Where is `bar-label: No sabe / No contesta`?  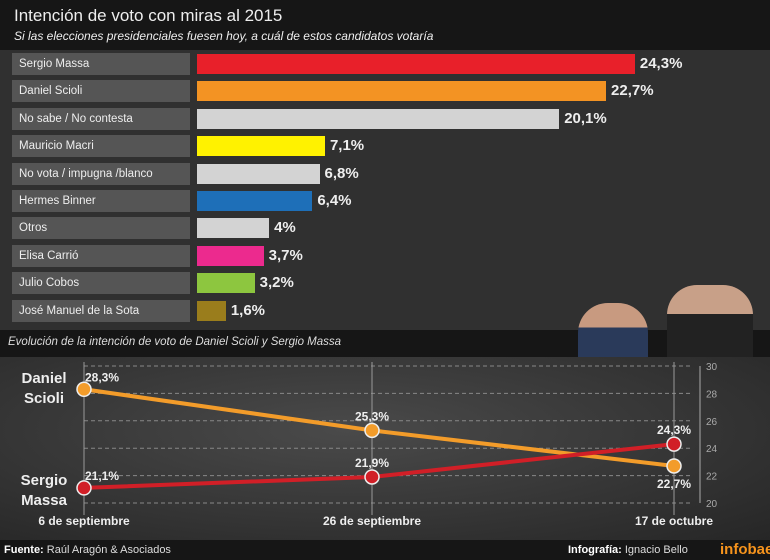 bar-label: No sabe / No contesta is located at coordinates (101, 118).